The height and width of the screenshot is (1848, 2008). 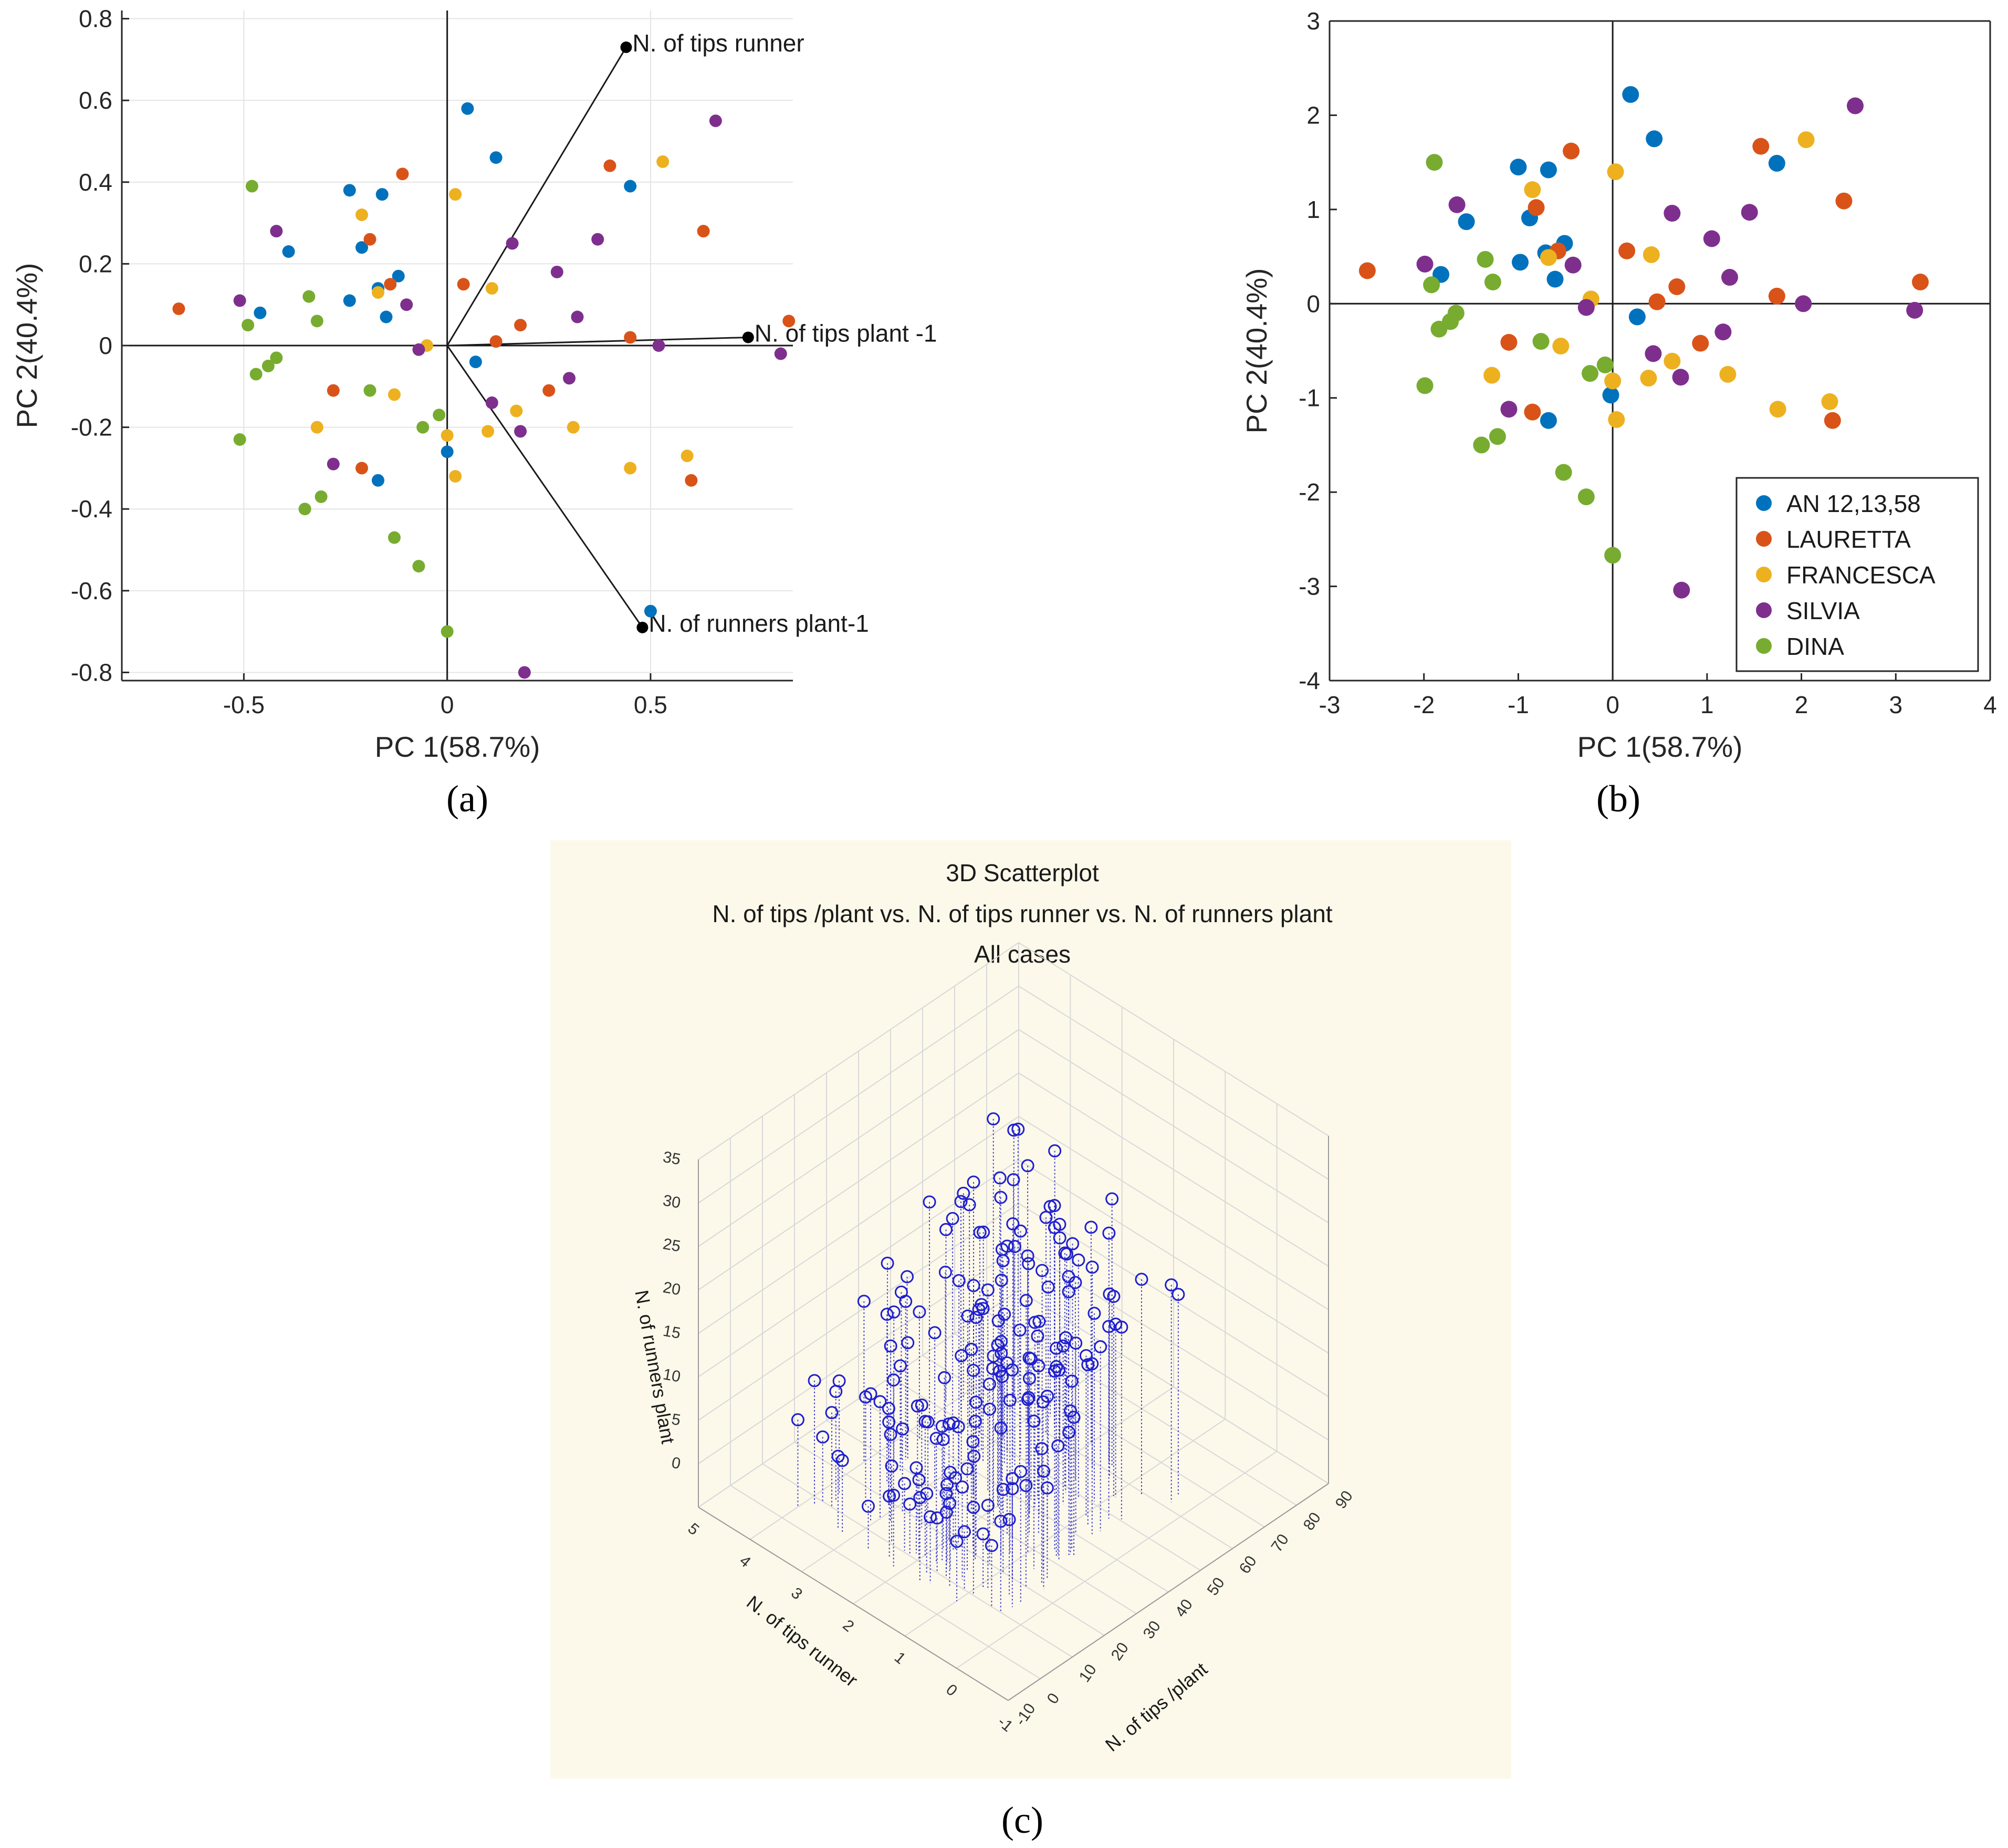 I want to click on x-tick-label: 0, so click(x=447, y=705).